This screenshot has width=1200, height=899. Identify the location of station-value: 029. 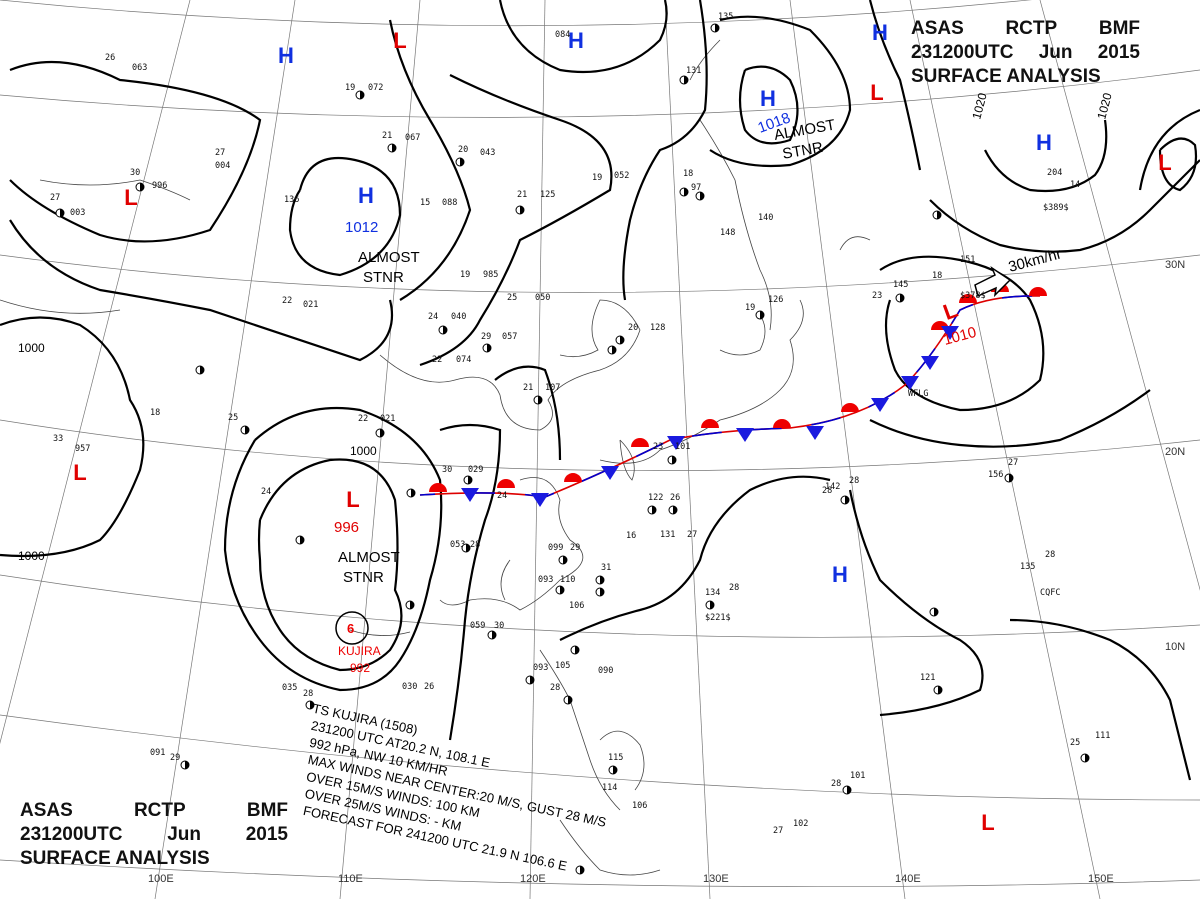
(475, 470).